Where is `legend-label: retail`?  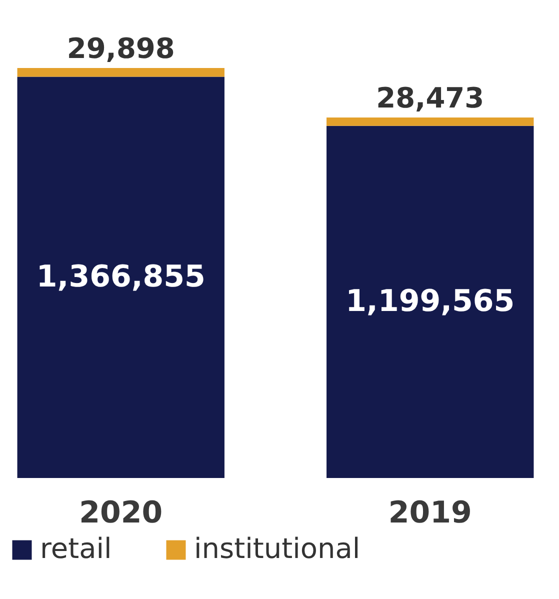 legend-label: retail is located at coordinates (76, 548).